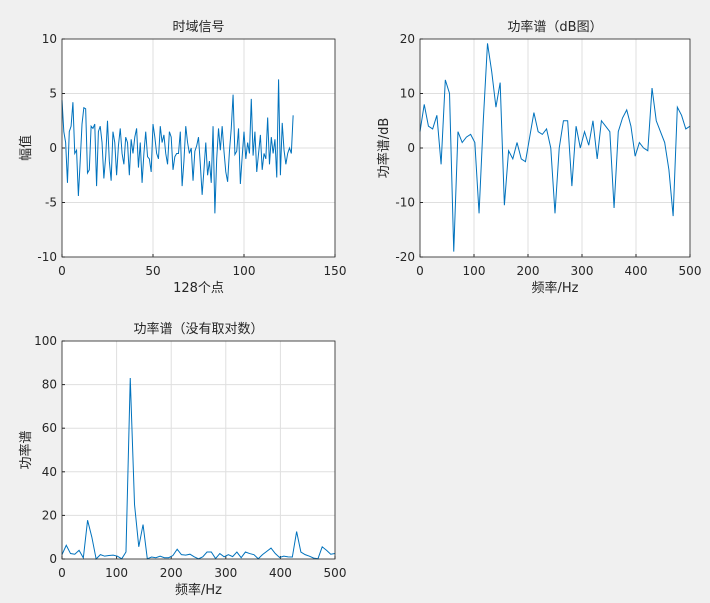 The image size is (710, 603). Describe the element at coordinates (49, 472) in the screenshot. I see `y-tick-label: 40` at that location.